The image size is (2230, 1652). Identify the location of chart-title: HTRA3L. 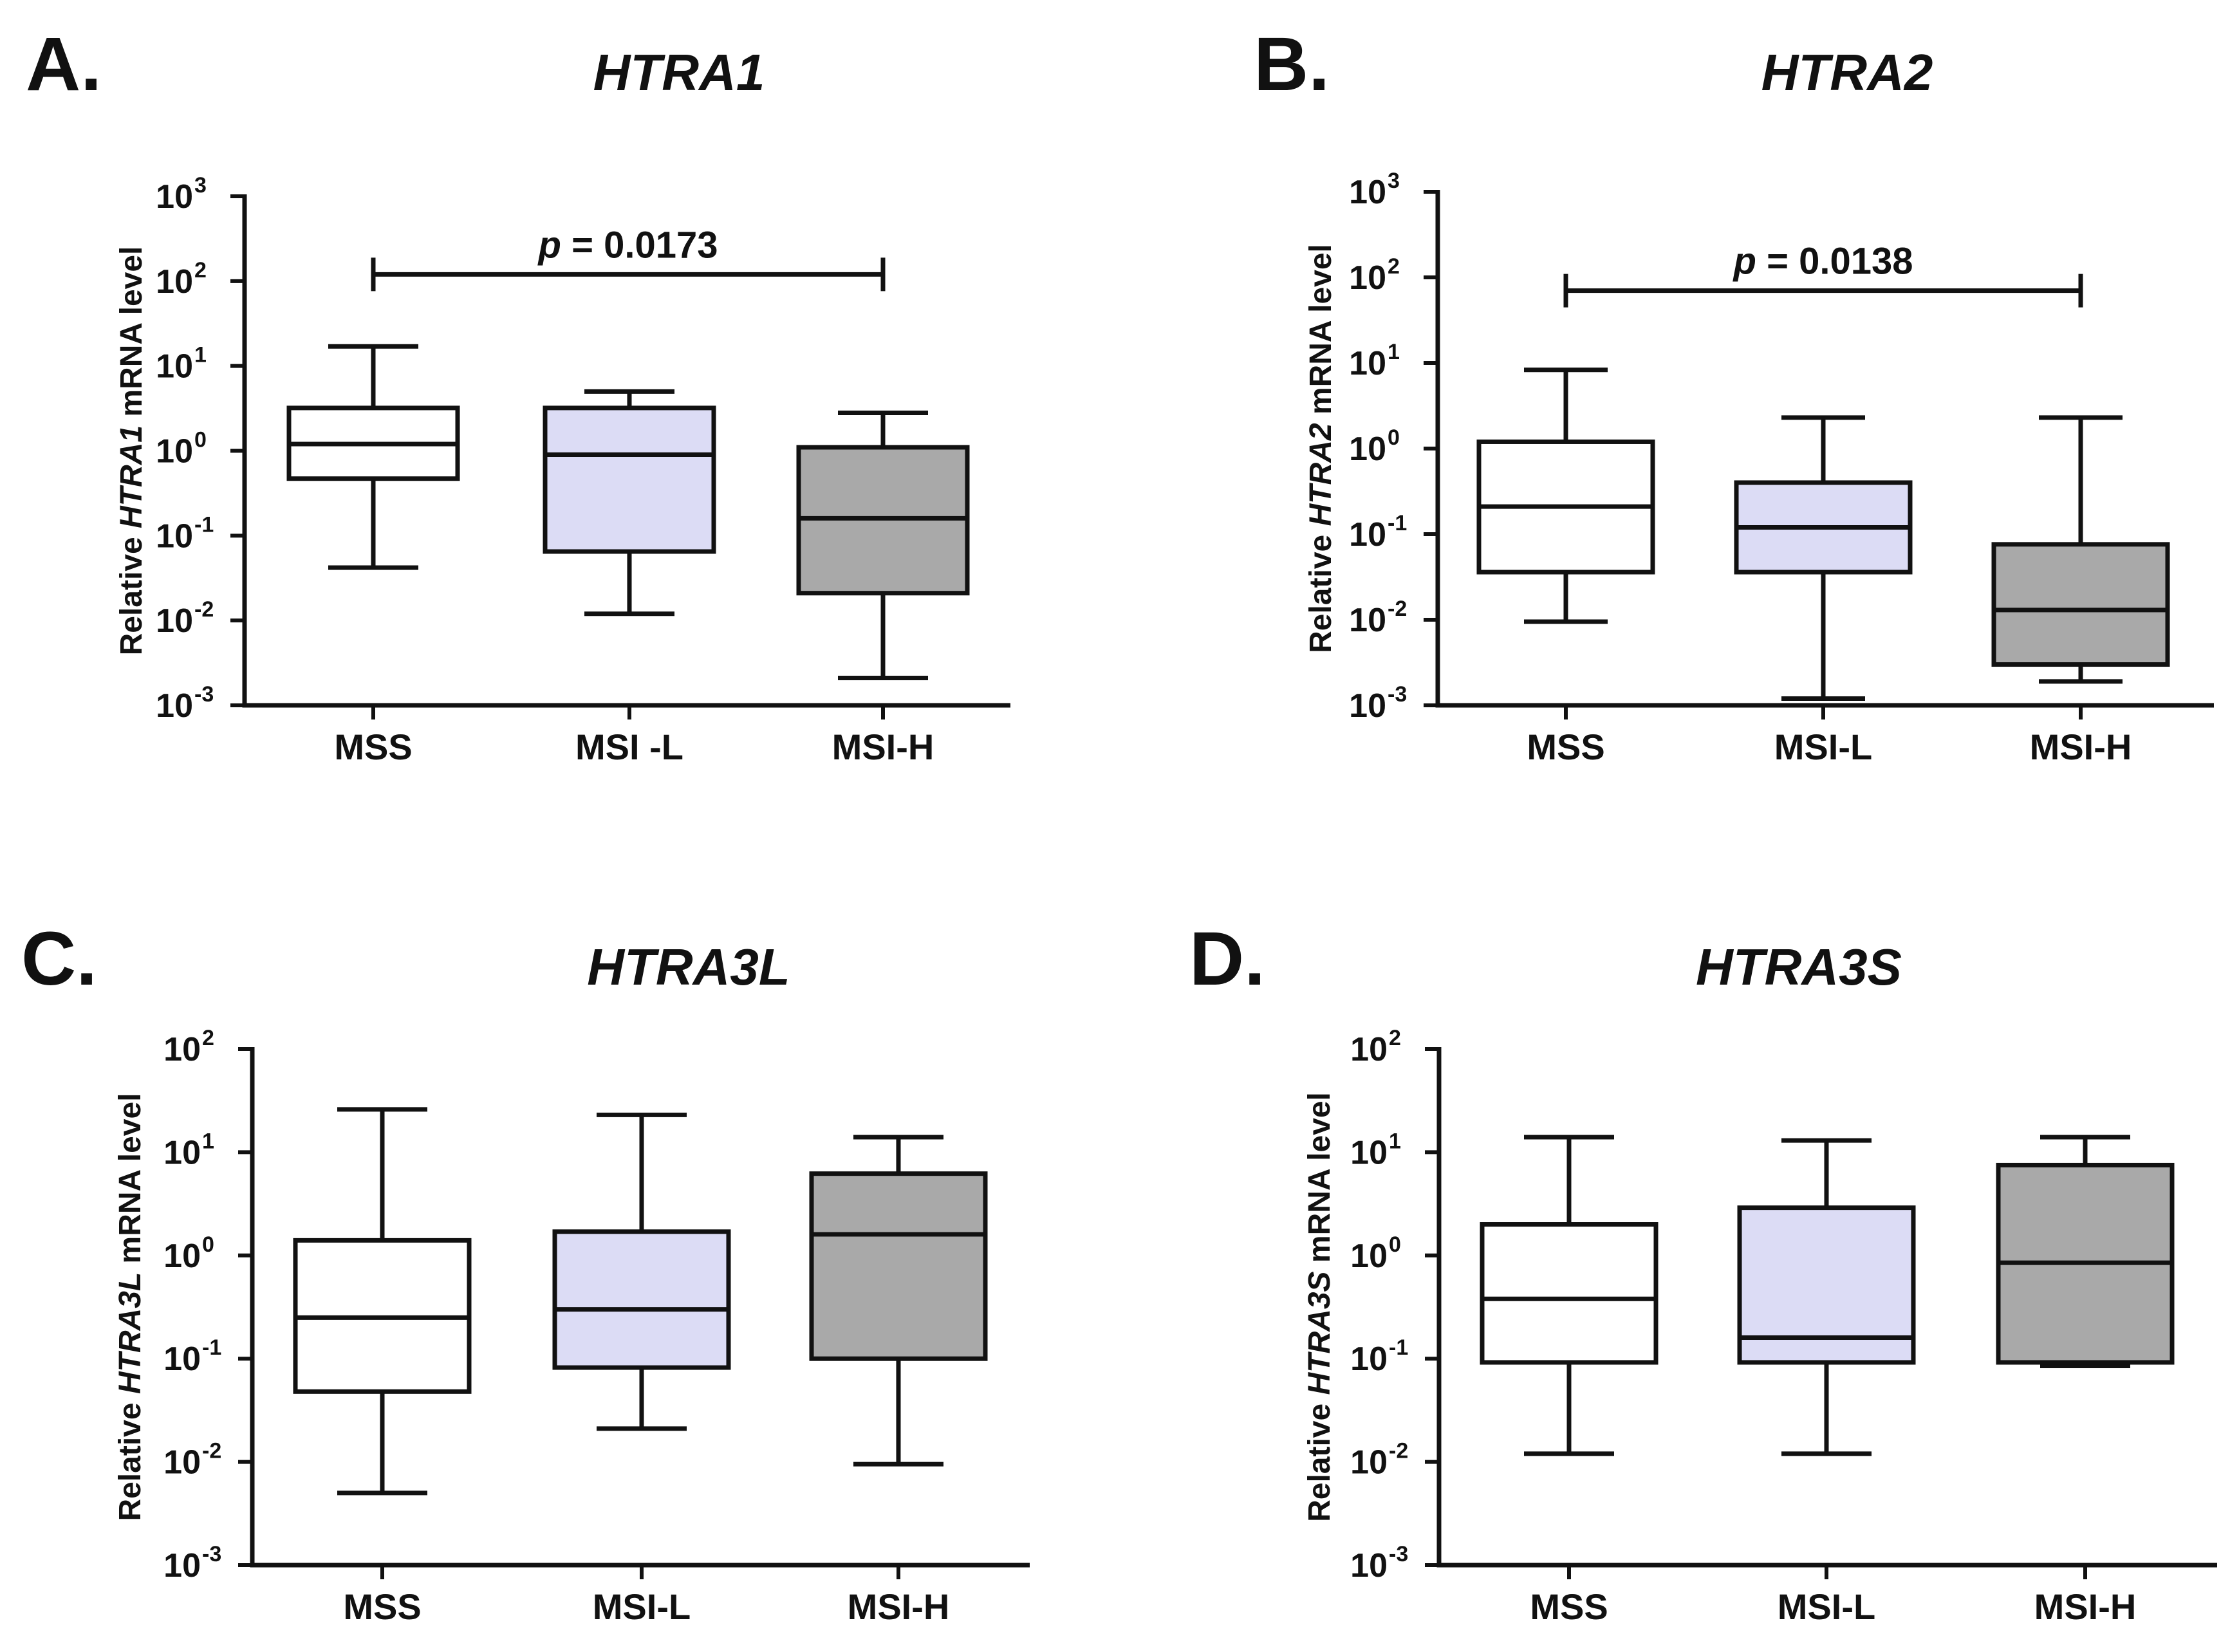
(688, 967).